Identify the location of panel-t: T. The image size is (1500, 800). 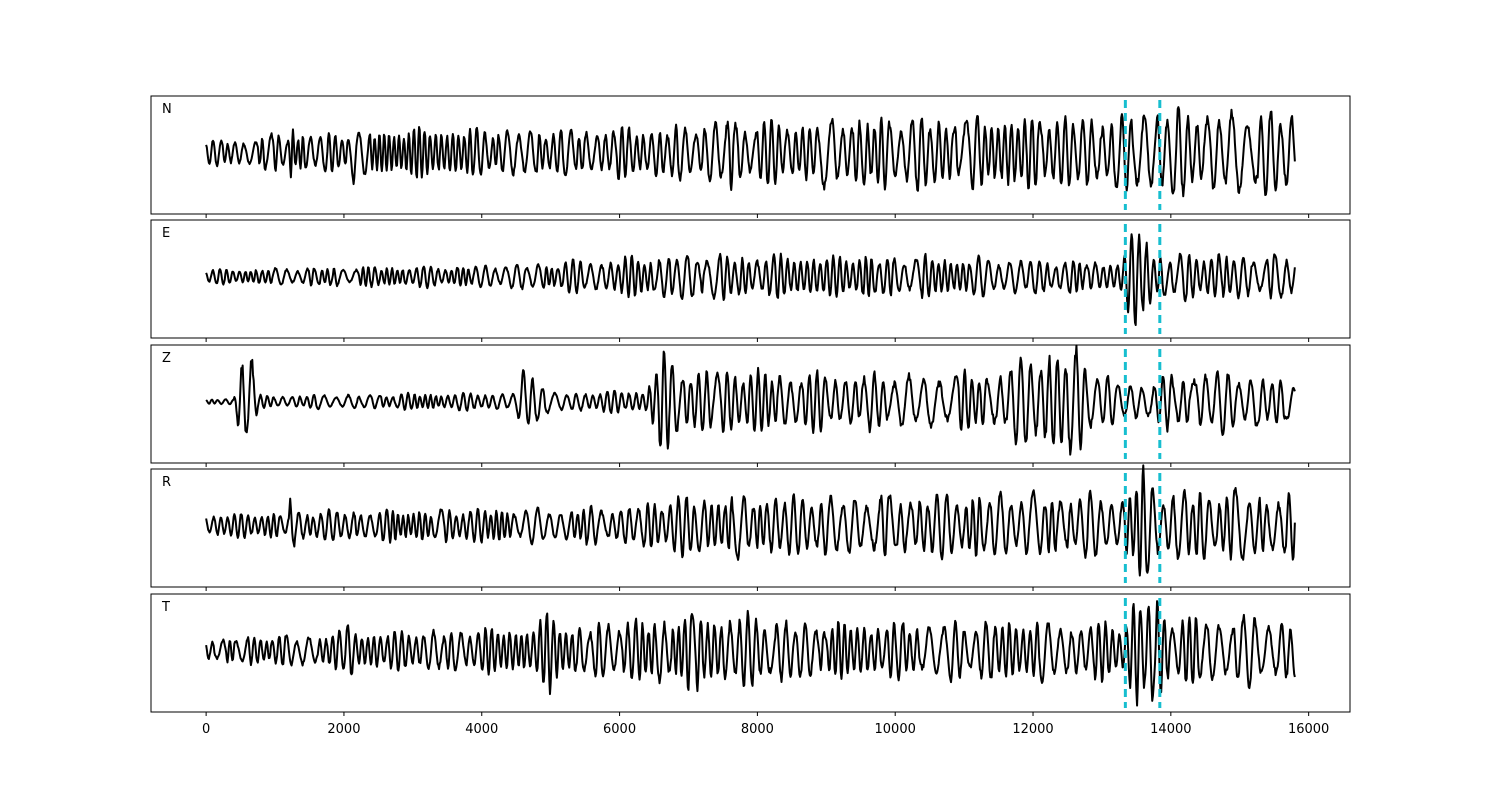
(750, 654).